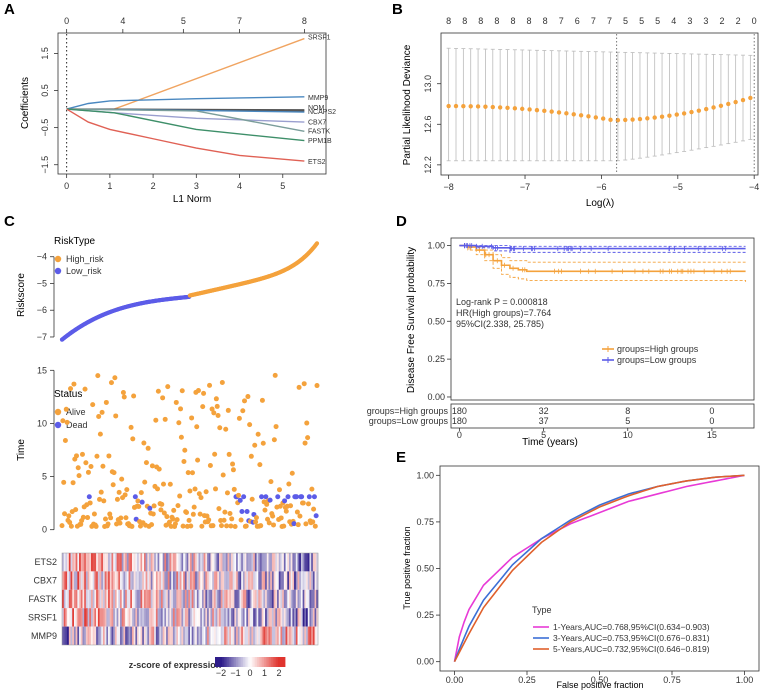  What do you see at coordinates (631, 638) in the screenshot?
I see `legend-label: 3-Years,AUC=0.753,95%CI(0.676−0.831)` at bounding box center [631, 638].